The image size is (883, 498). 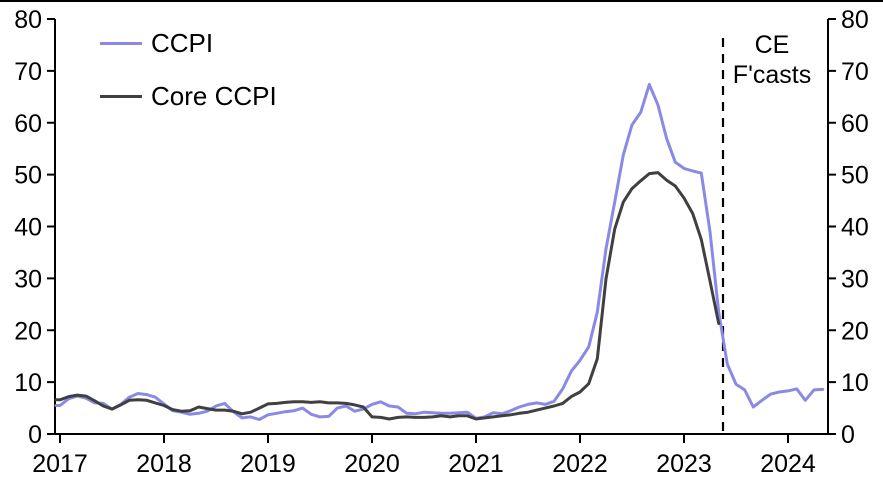 What do you see at coordinates (214, 96) in the screenshot?
I see `legend-label-core-ccpi: Core CCPI` at bounding box center [214, 96].